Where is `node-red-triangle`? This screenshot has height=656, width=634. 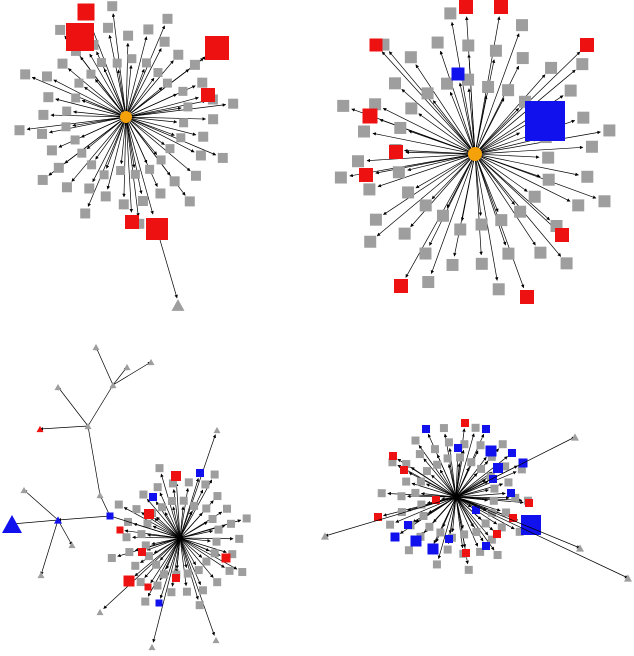
node-red-triangle is located at coordinates (40, 429).